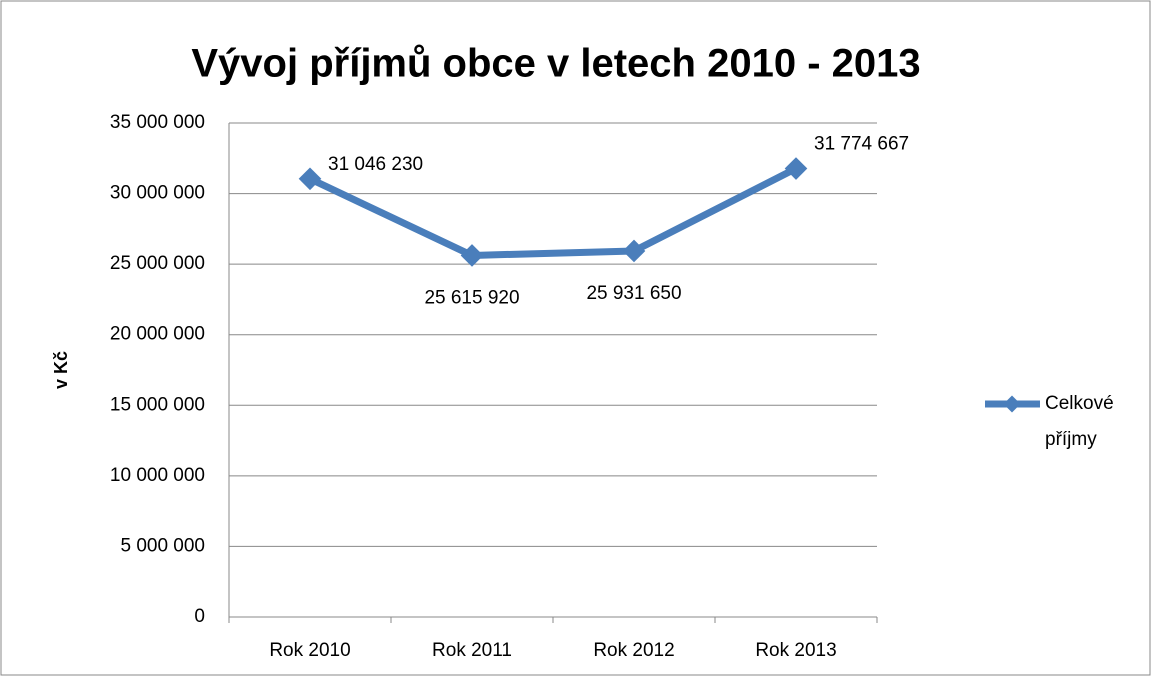  What do you see at coordinates (633, 650) in the screenshot?
I see `x-tick-label: Rok 2012` at bounding box center [633, 650].